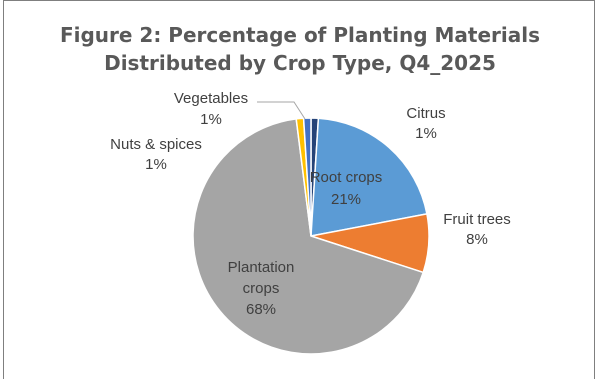 This screenshot has width=602, height=380. I want to click on data-label-value-plantation-crops: 68%, so click(261, 309).